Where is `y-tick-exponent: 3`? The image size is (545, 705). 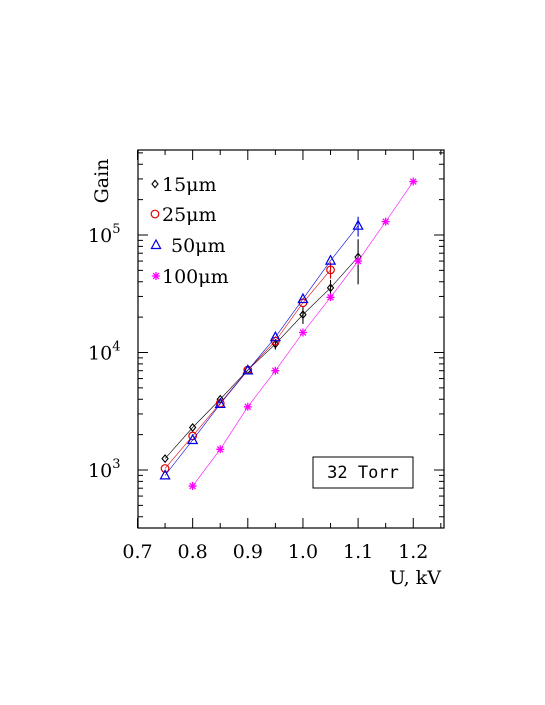
y-tick-exponent: 3 is located at coordinates (116, 464).